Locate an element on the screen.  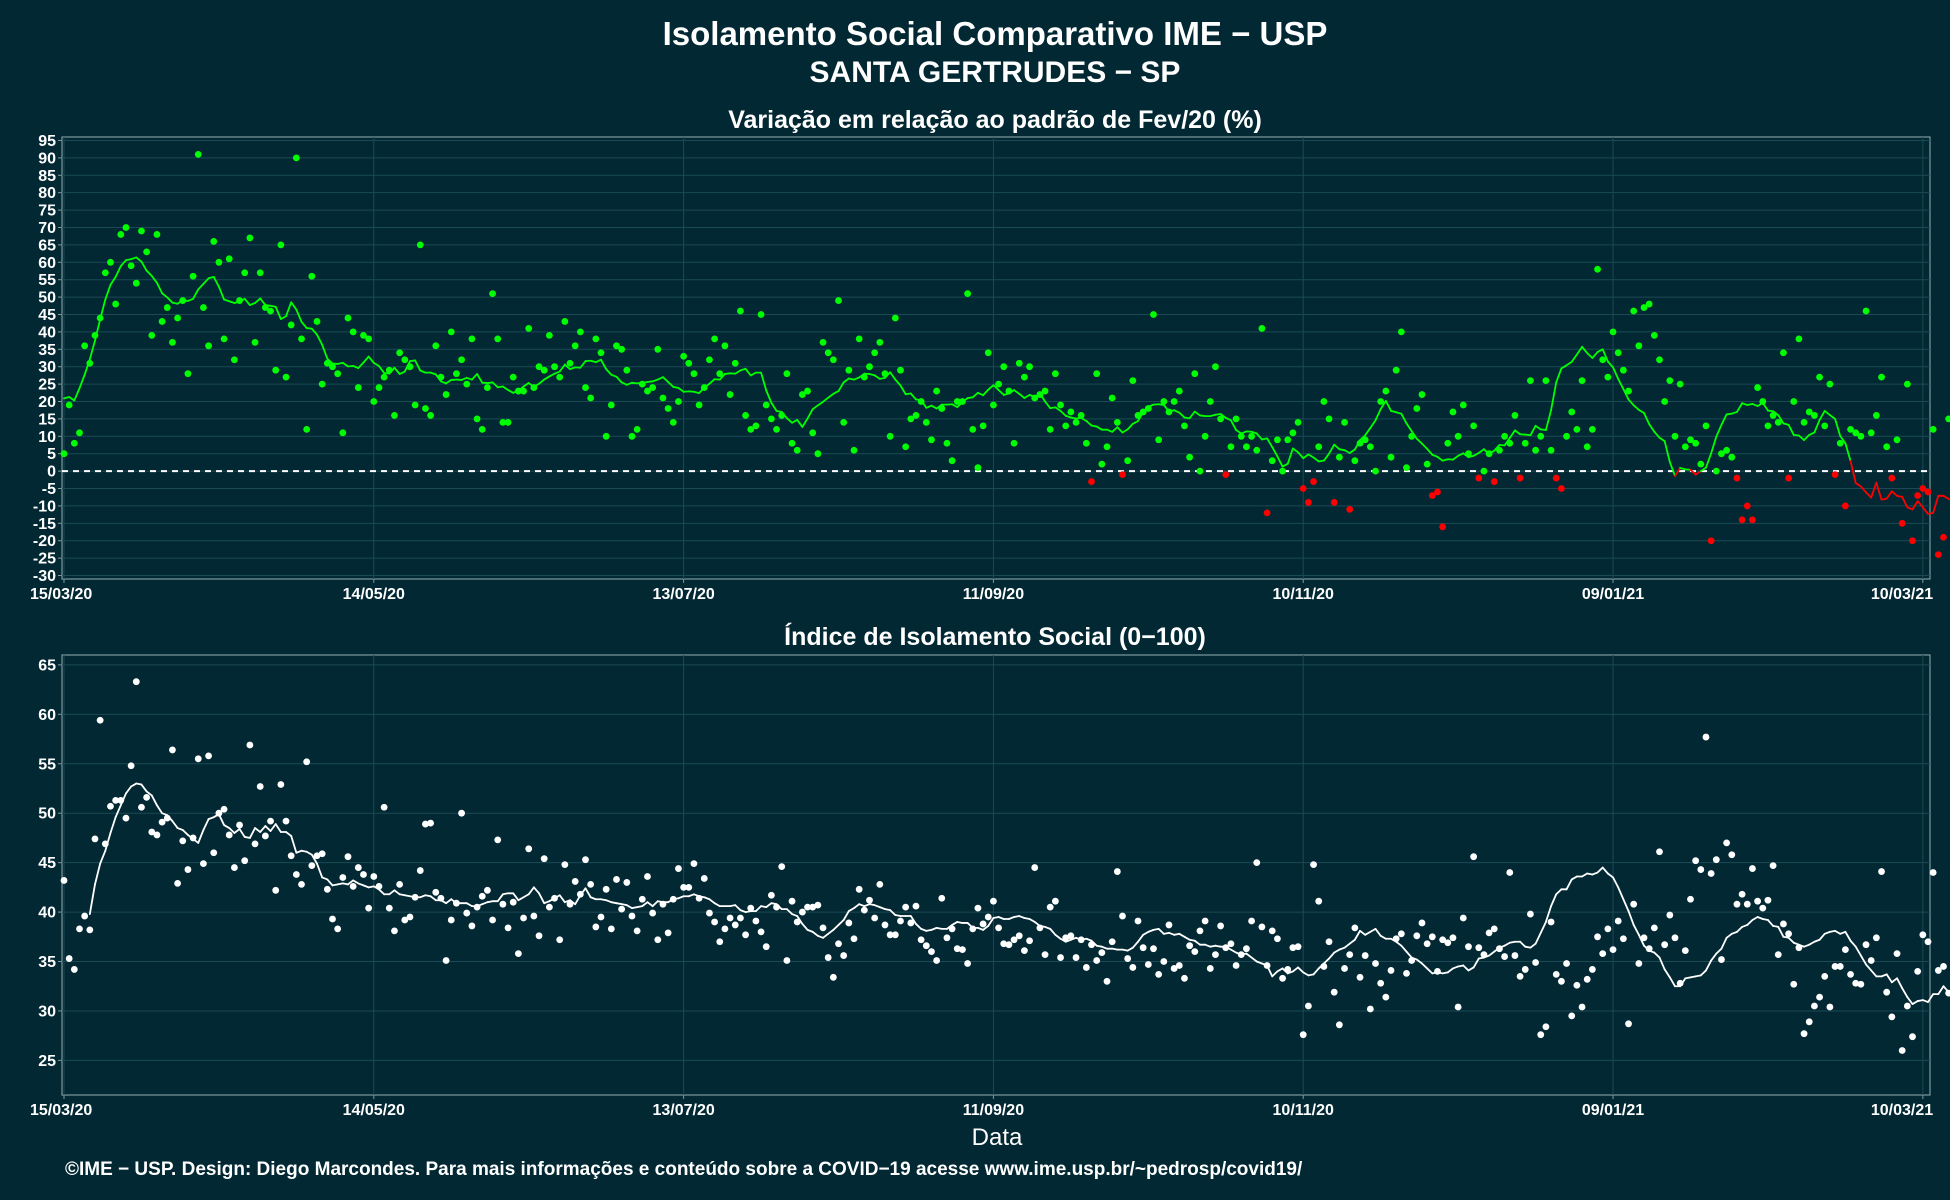
y-tick-label: 0 is located at coordinates (51, 472).